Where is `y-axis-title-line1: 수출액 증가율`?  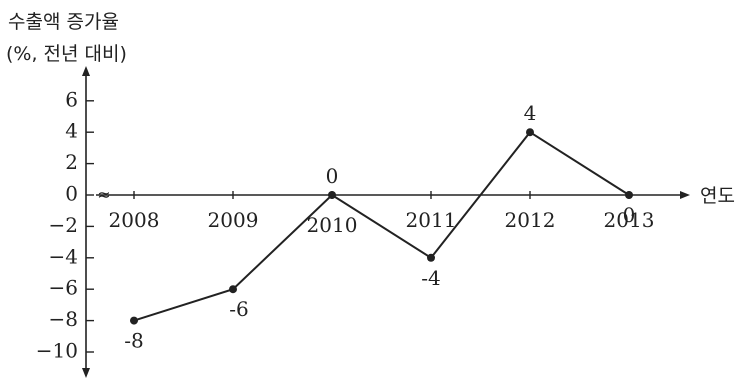
y-axis-title-line1: 수출액 증가율 is located at coordinates (63, 22).